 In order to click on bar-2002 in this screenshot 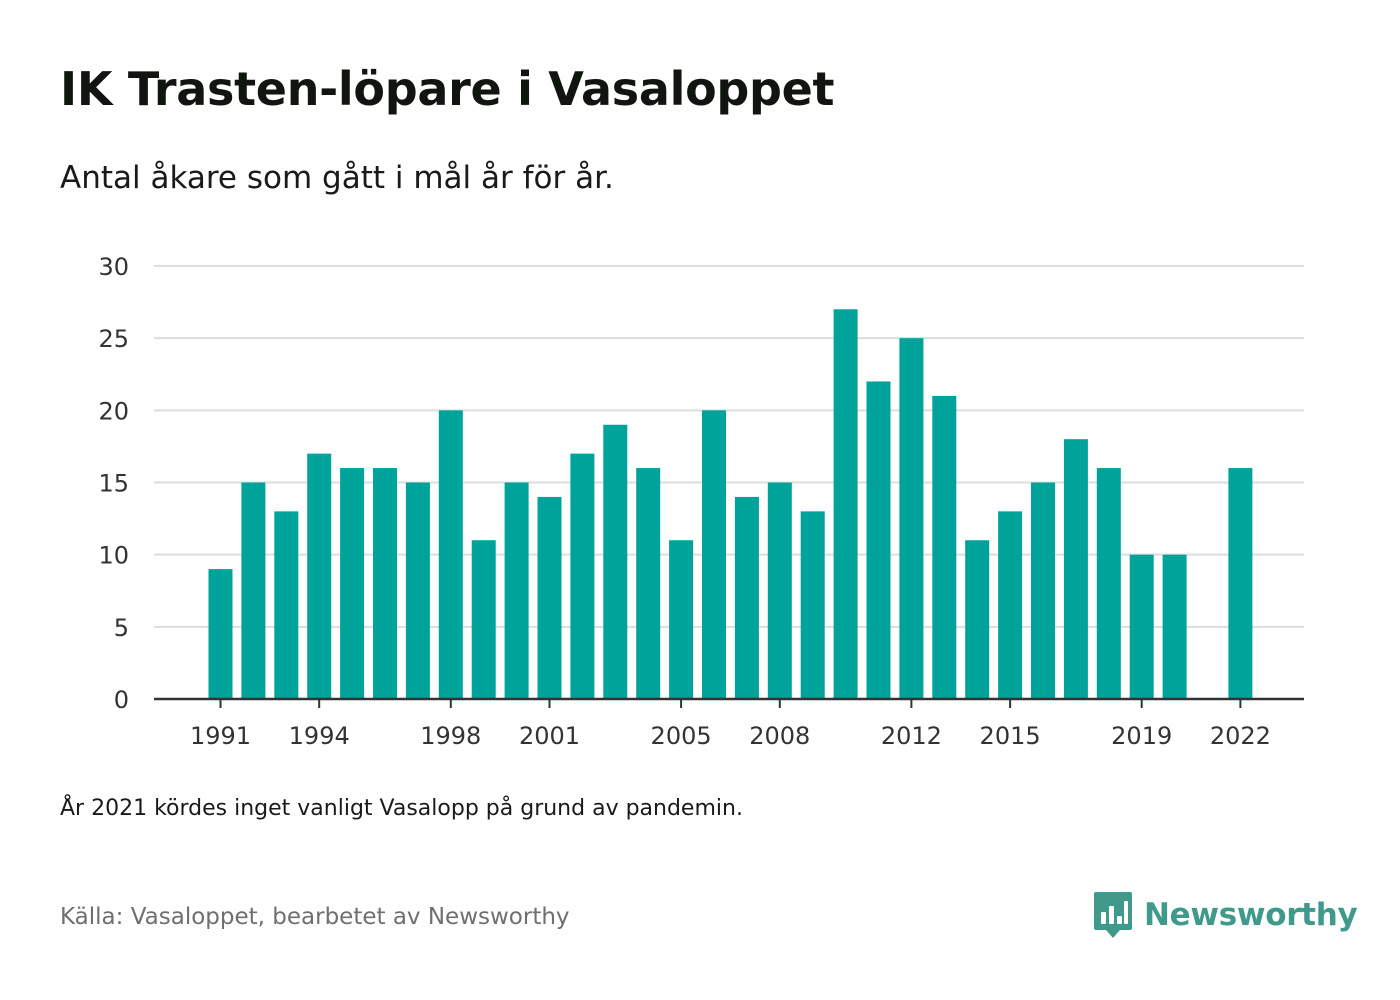, I will do `click(582, 576)`.